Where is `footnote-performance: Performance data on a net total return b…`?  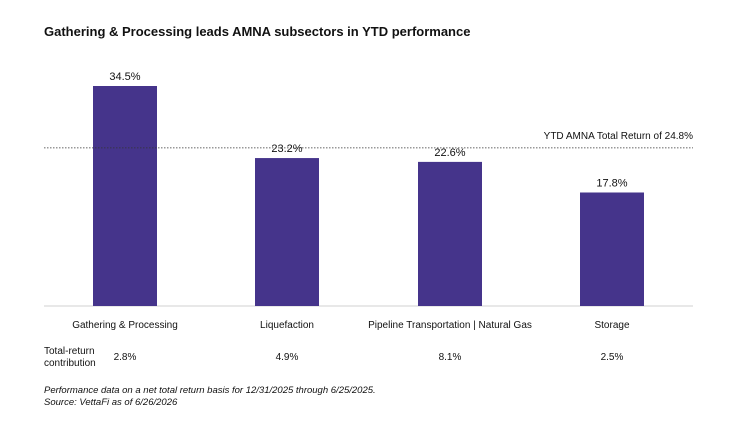 footnote-performance: Performance data on a net total return b… is located at coordinates (210, 390).